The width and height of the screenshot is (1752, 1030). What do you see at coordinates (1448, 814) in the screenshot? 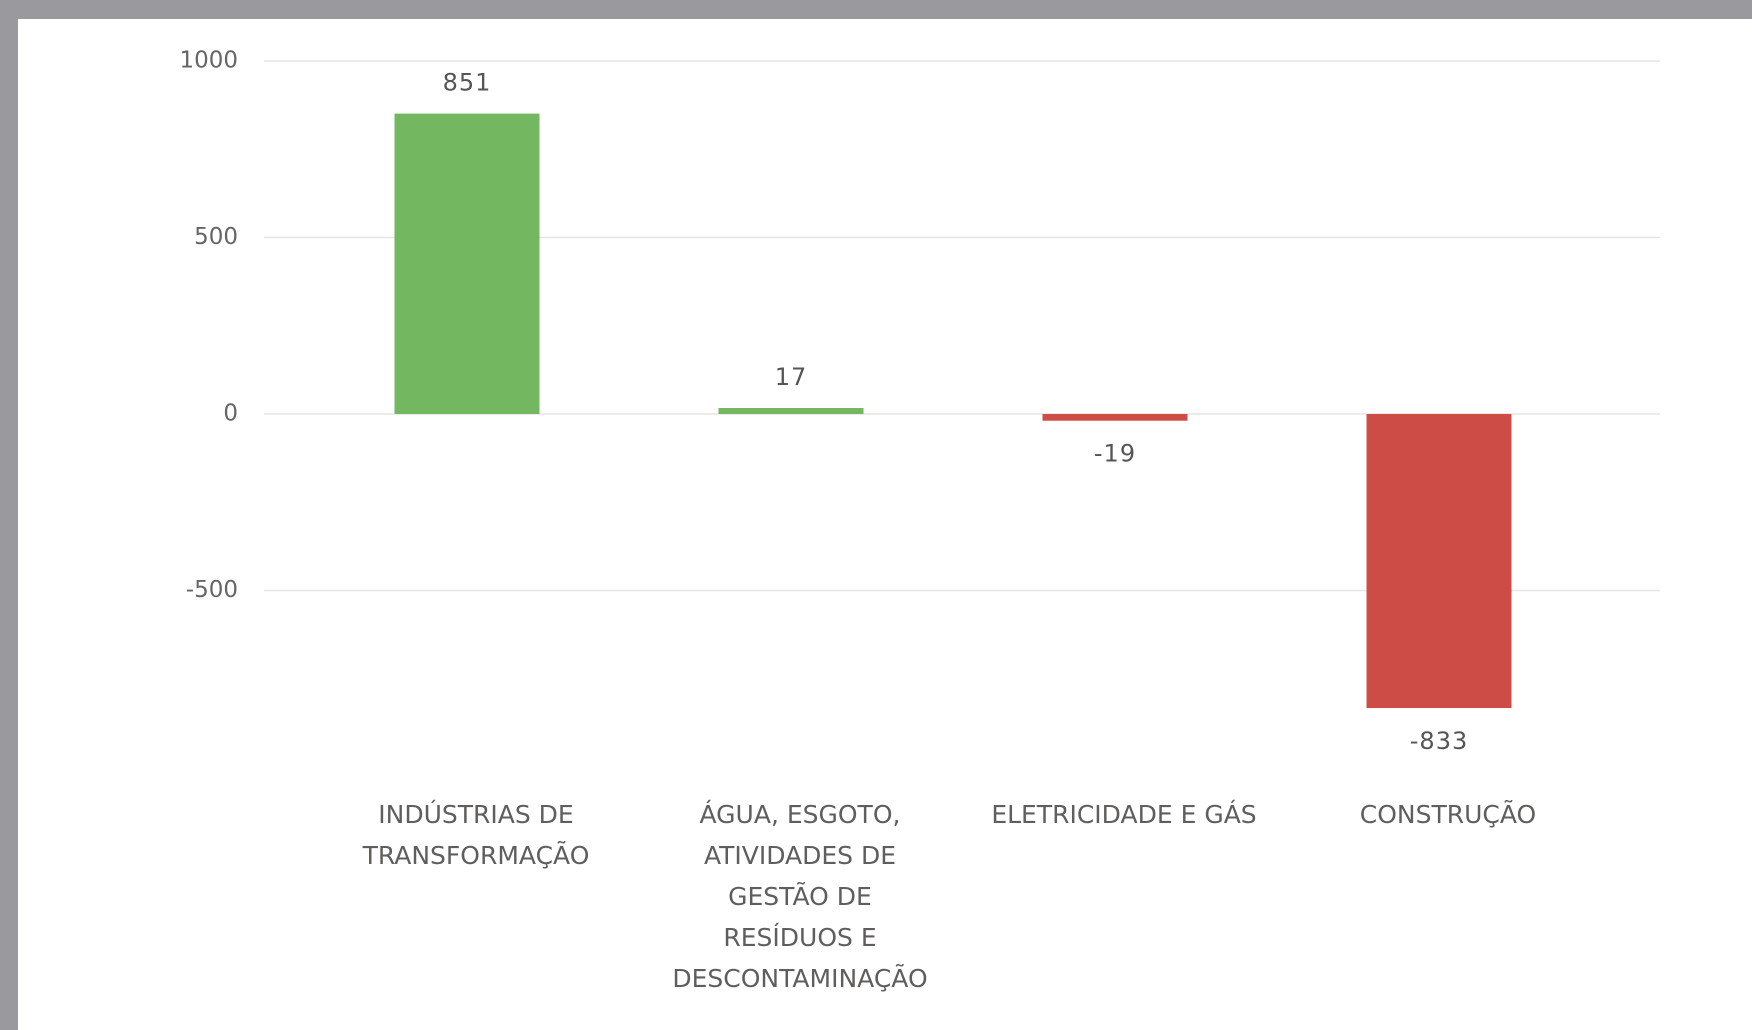
I see `x-tick-label: CONSTRUÇÃO` at bounding box center [1448, 814].